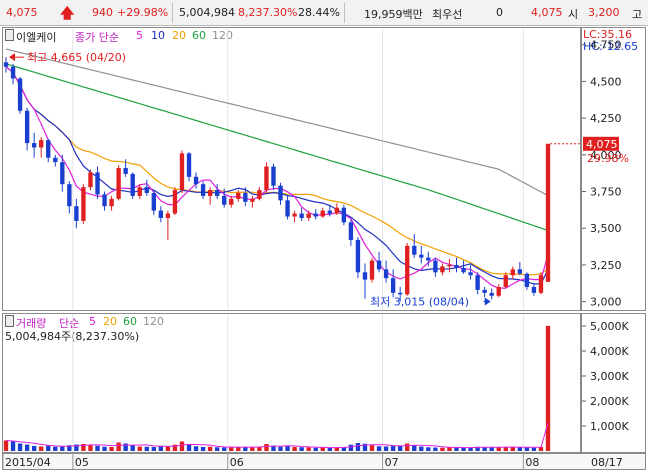  I want to click on volume-readout: 5,004,984주(8,237.30%), so click(72, 336).